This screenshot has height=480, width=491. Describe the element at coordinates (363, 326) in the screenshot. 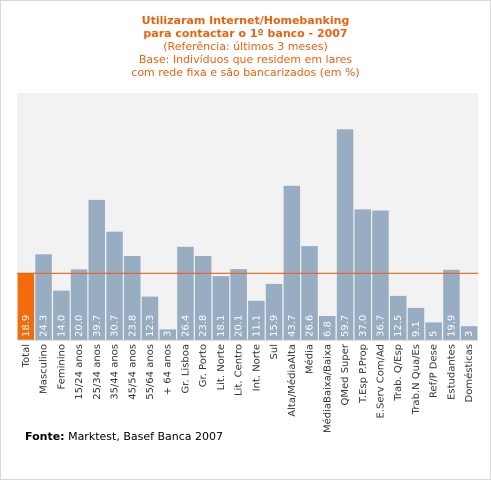

I see `value-label-19: 37.0` at that location.